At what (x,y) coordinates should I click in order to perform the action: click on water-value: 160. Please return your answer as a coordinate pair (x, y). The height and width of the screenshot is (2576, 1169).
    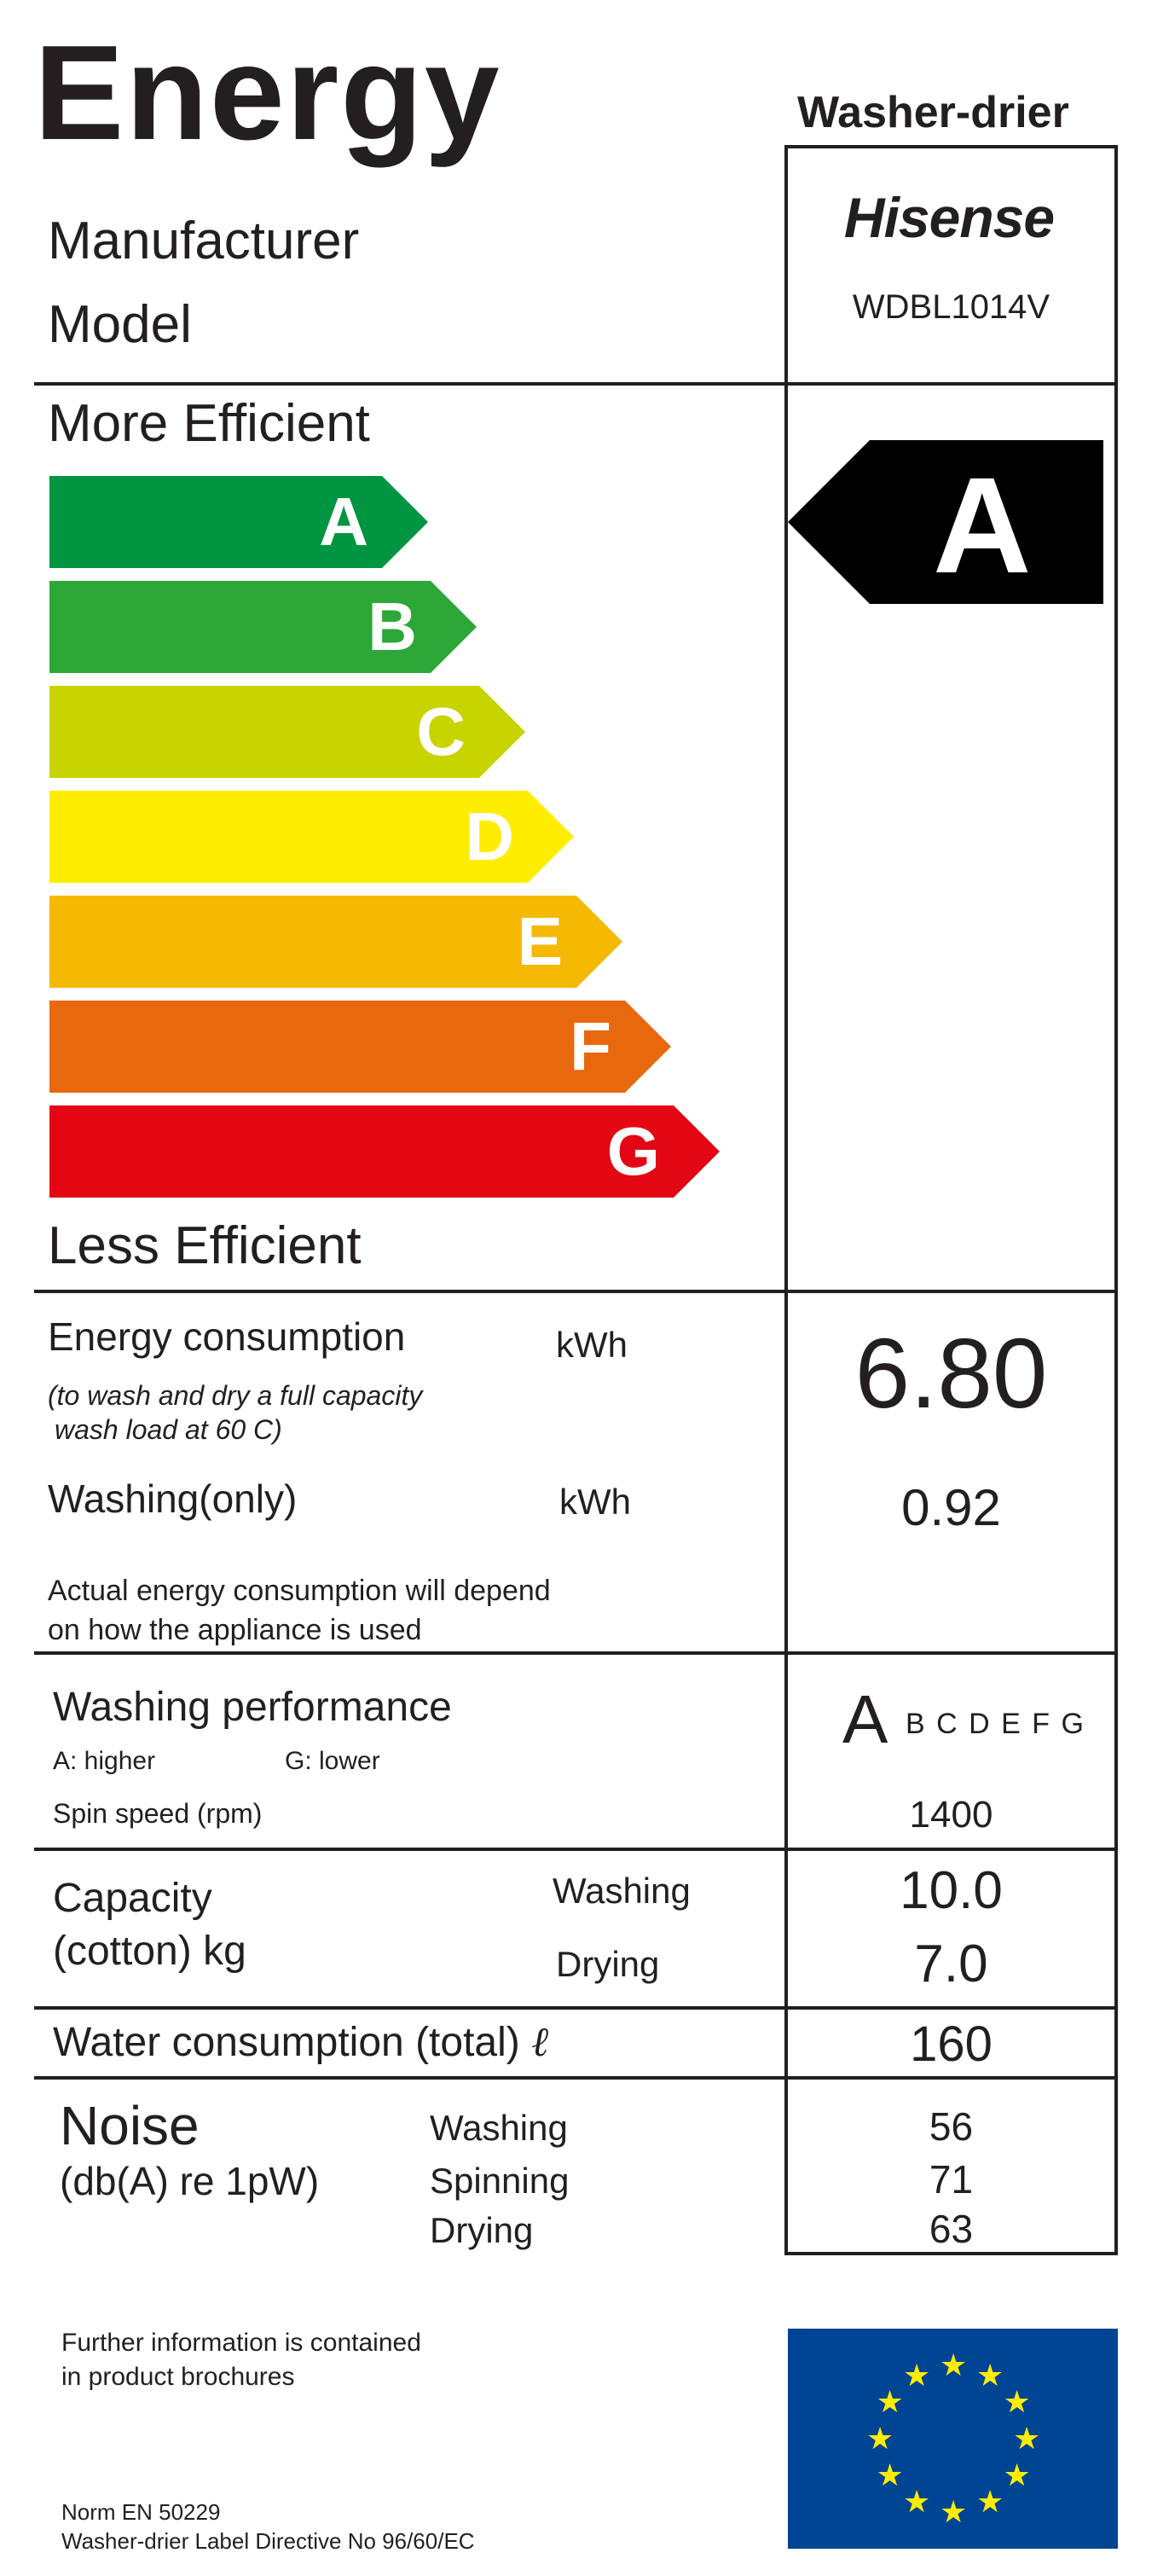
    Looking at the image, I should click on (951, 2044).